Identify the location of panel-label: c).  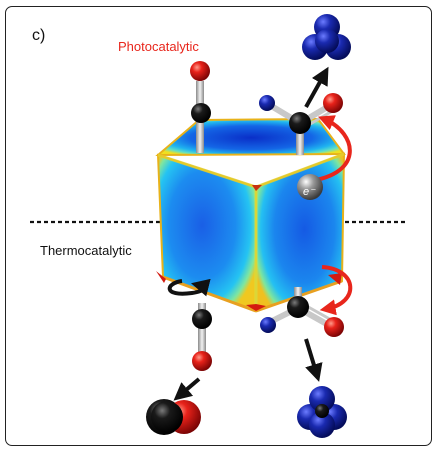
(39, 35).